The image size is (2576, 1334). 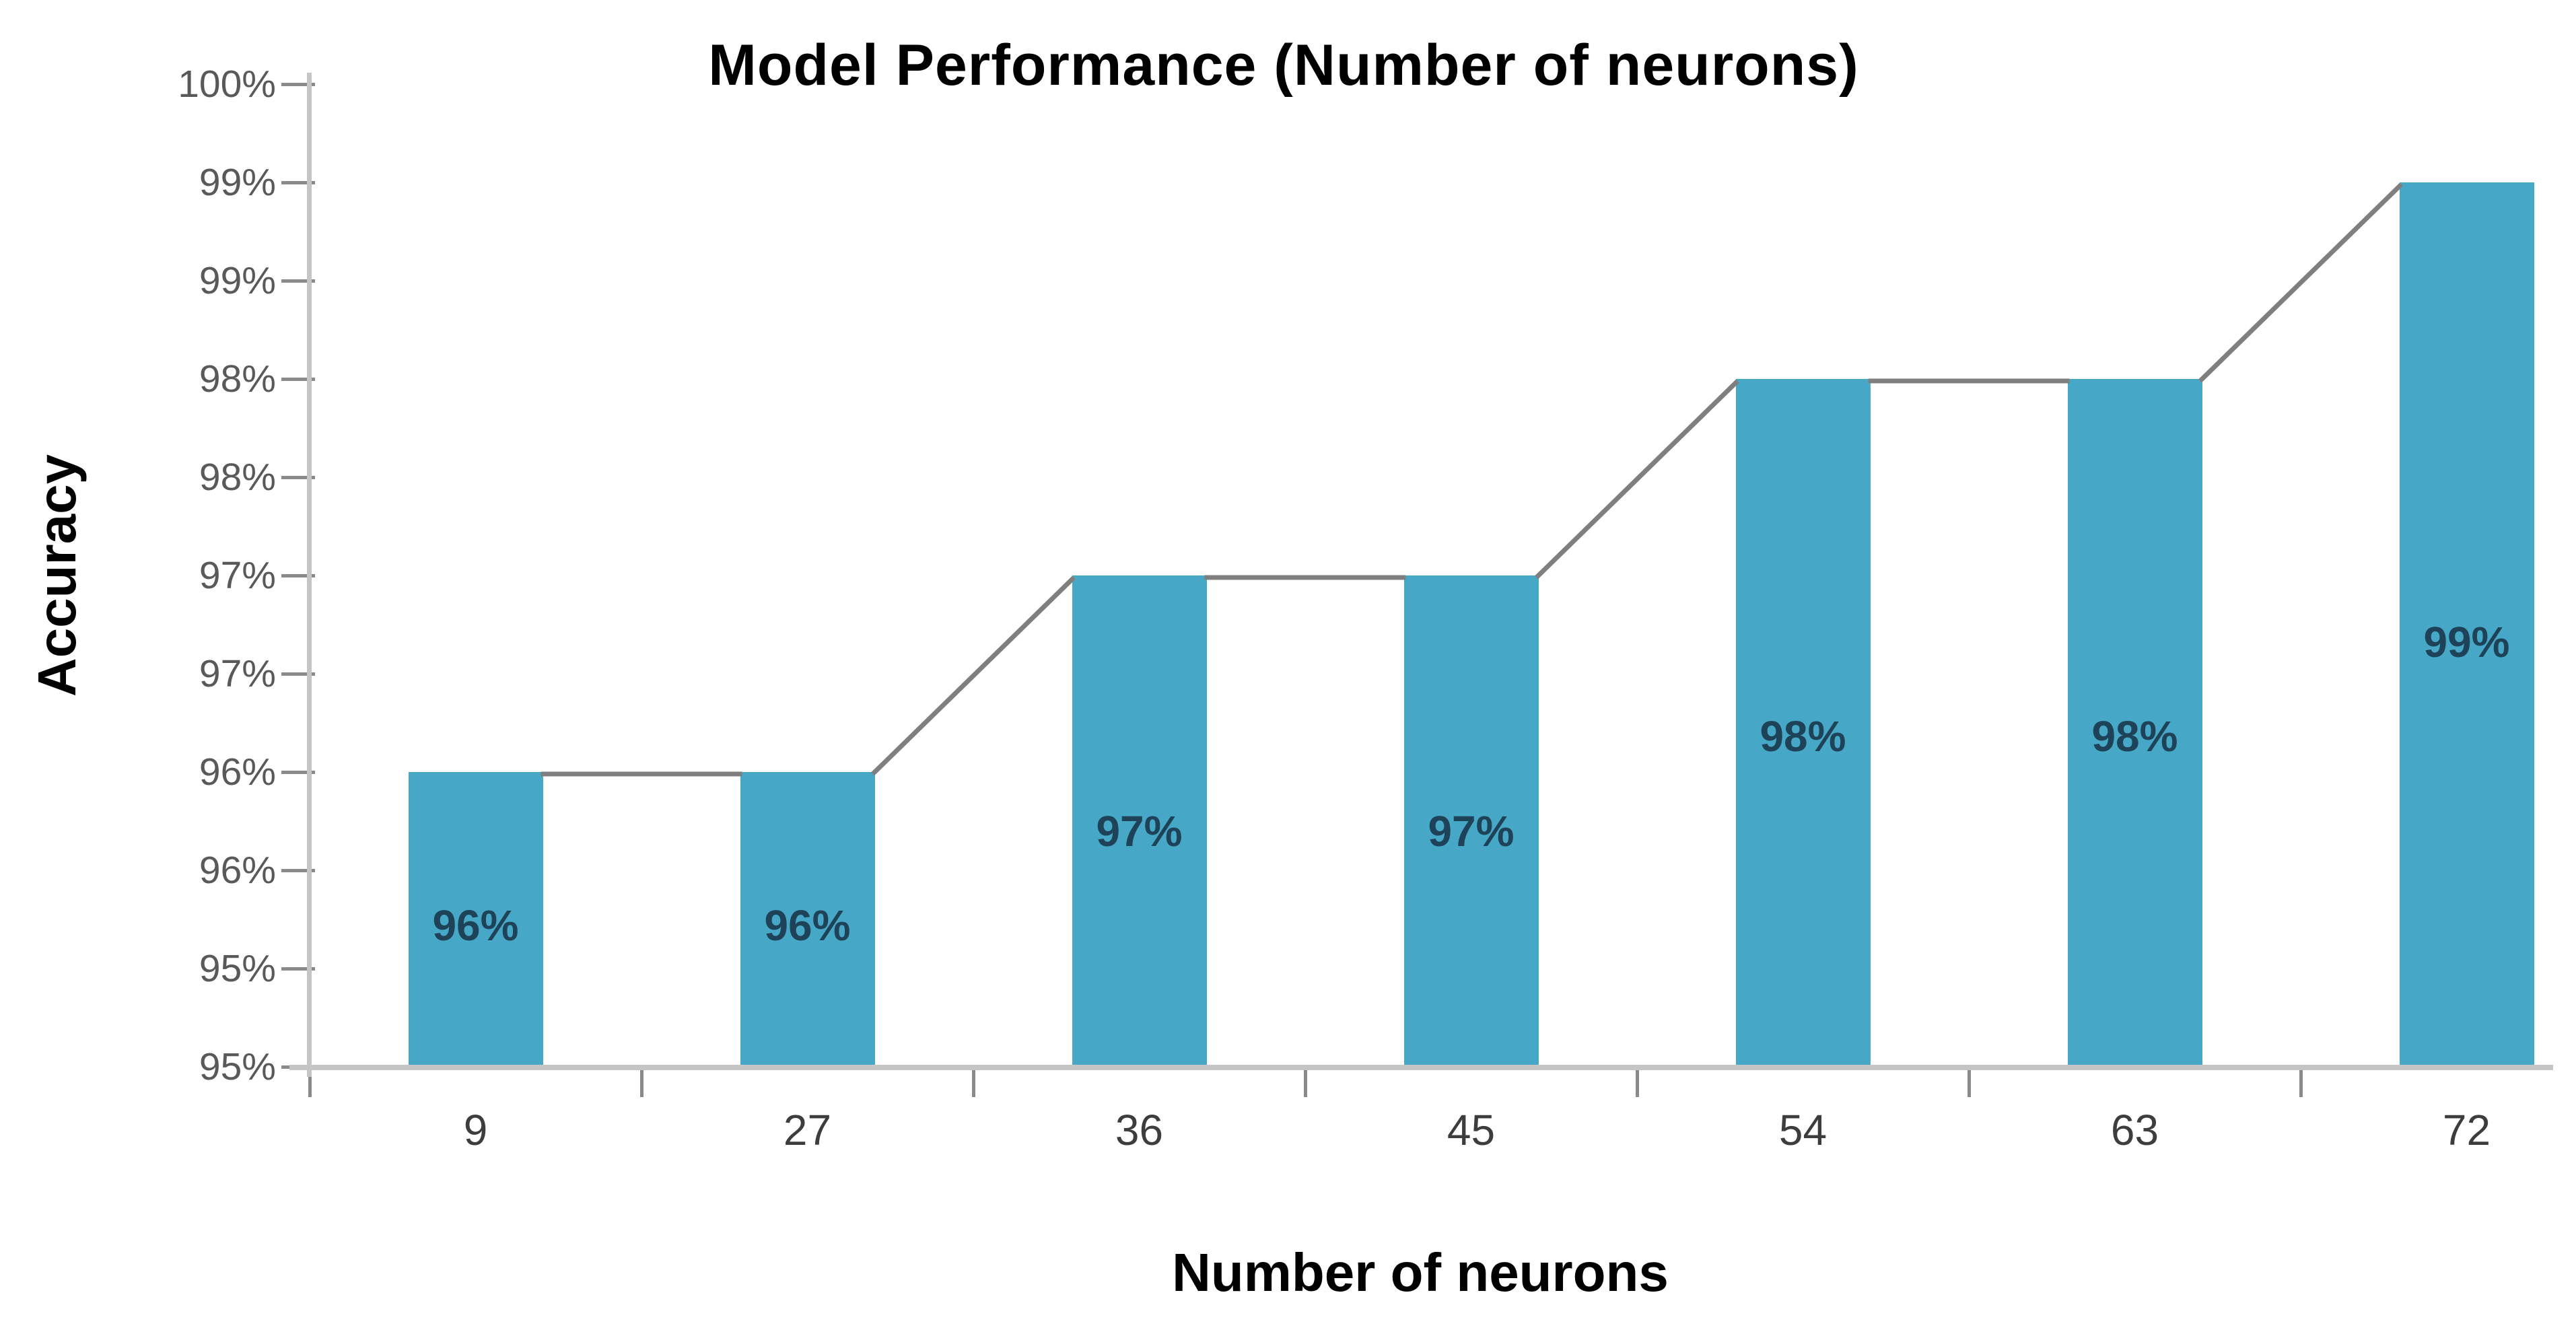 I want to click on x-category-label: 9, so click(x=475, y=1130).